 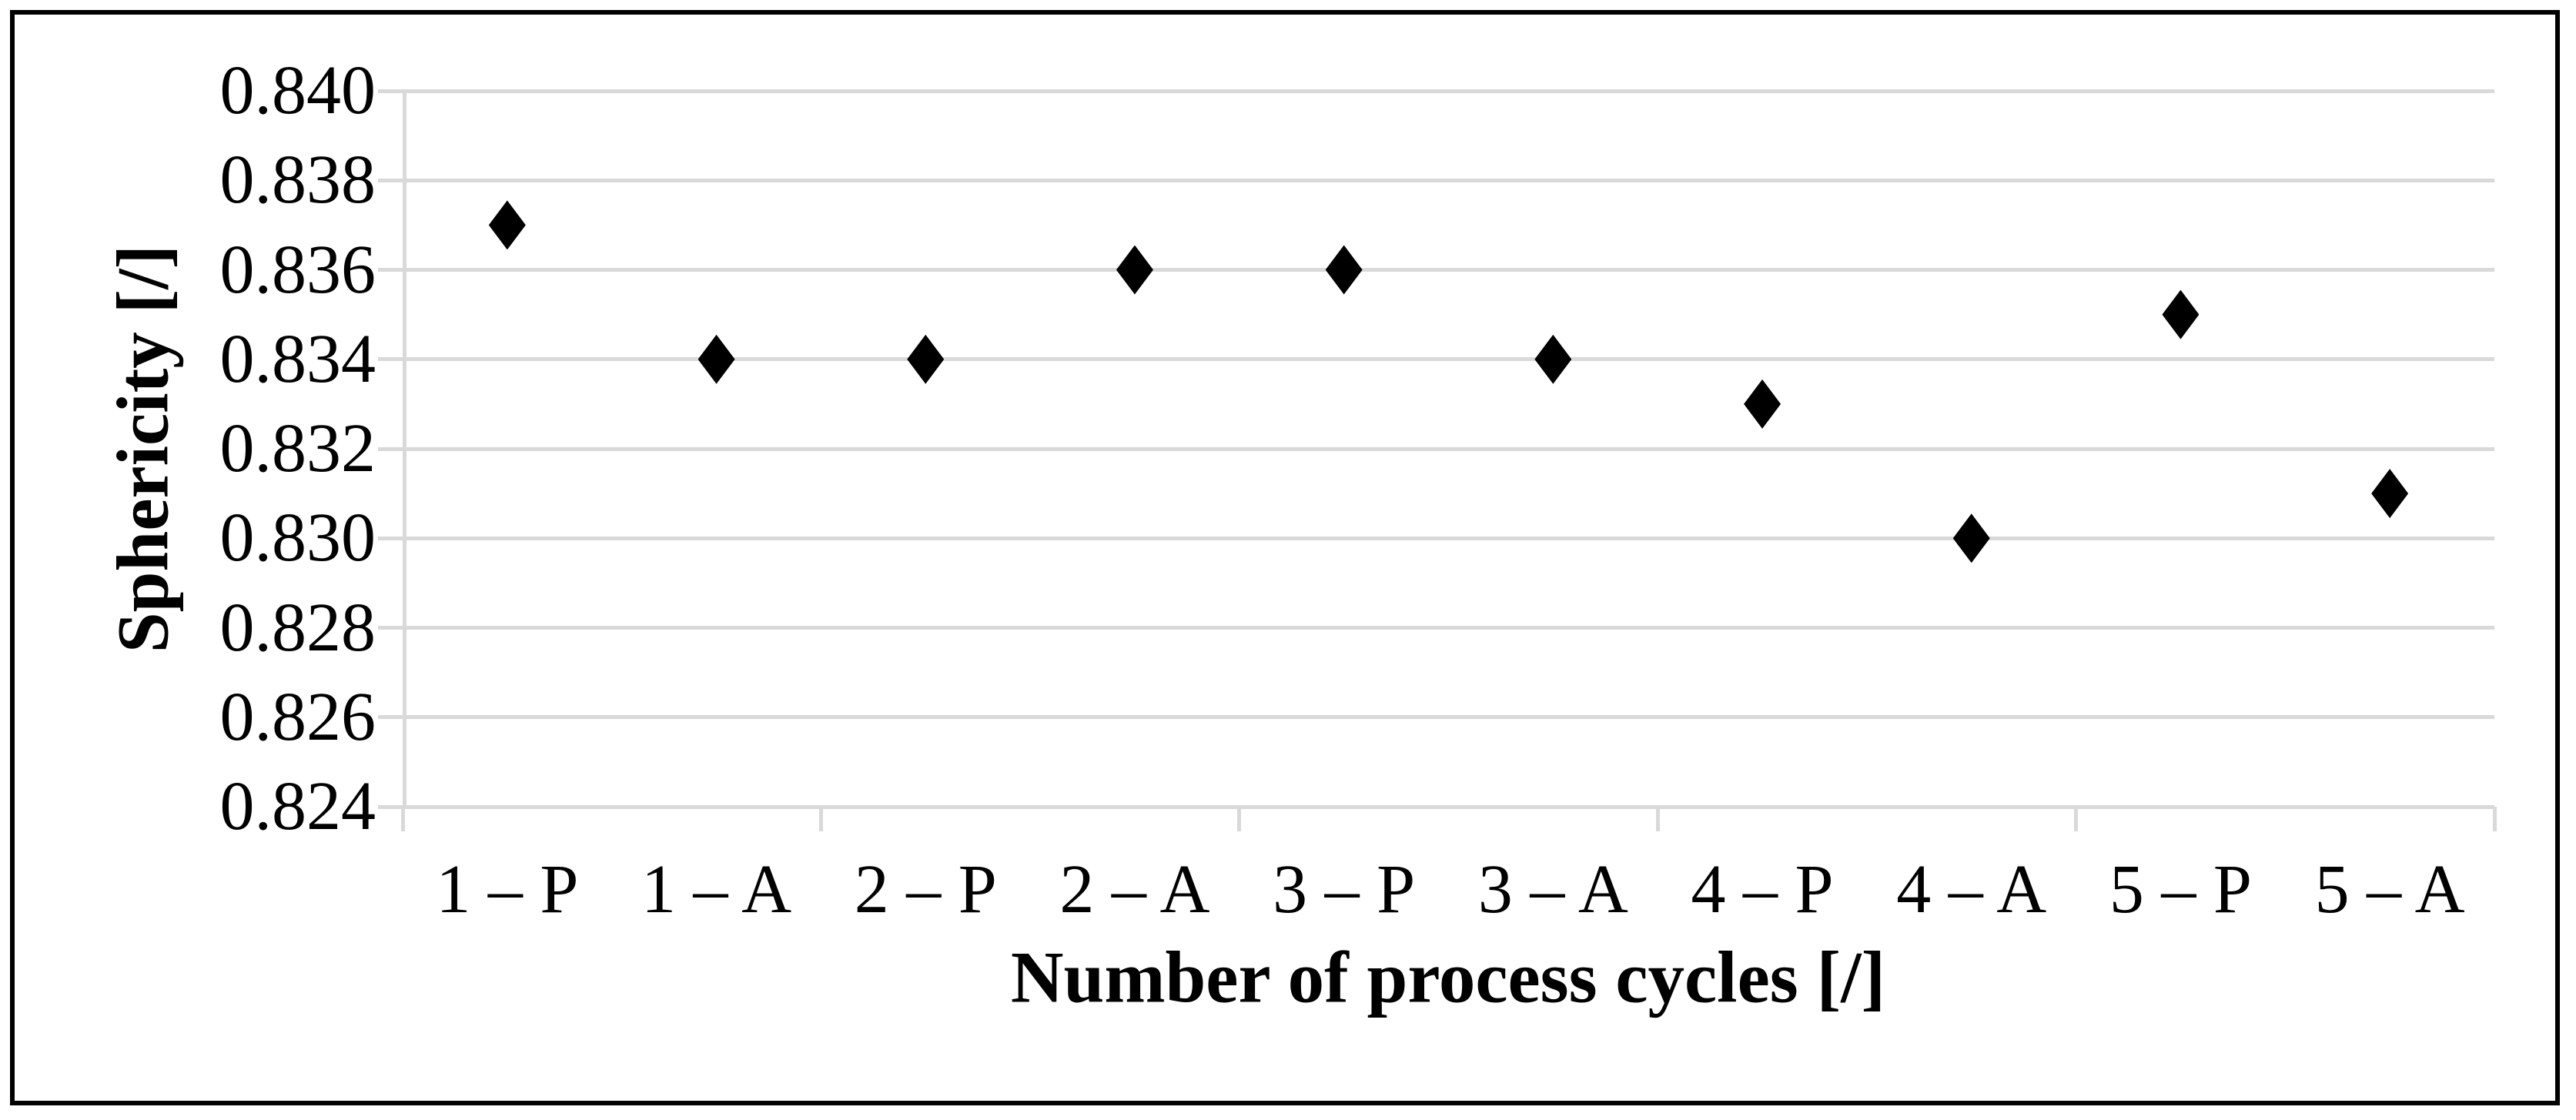 I want to click on x-tick-label: 1 – P, so click(x=508, y=889).